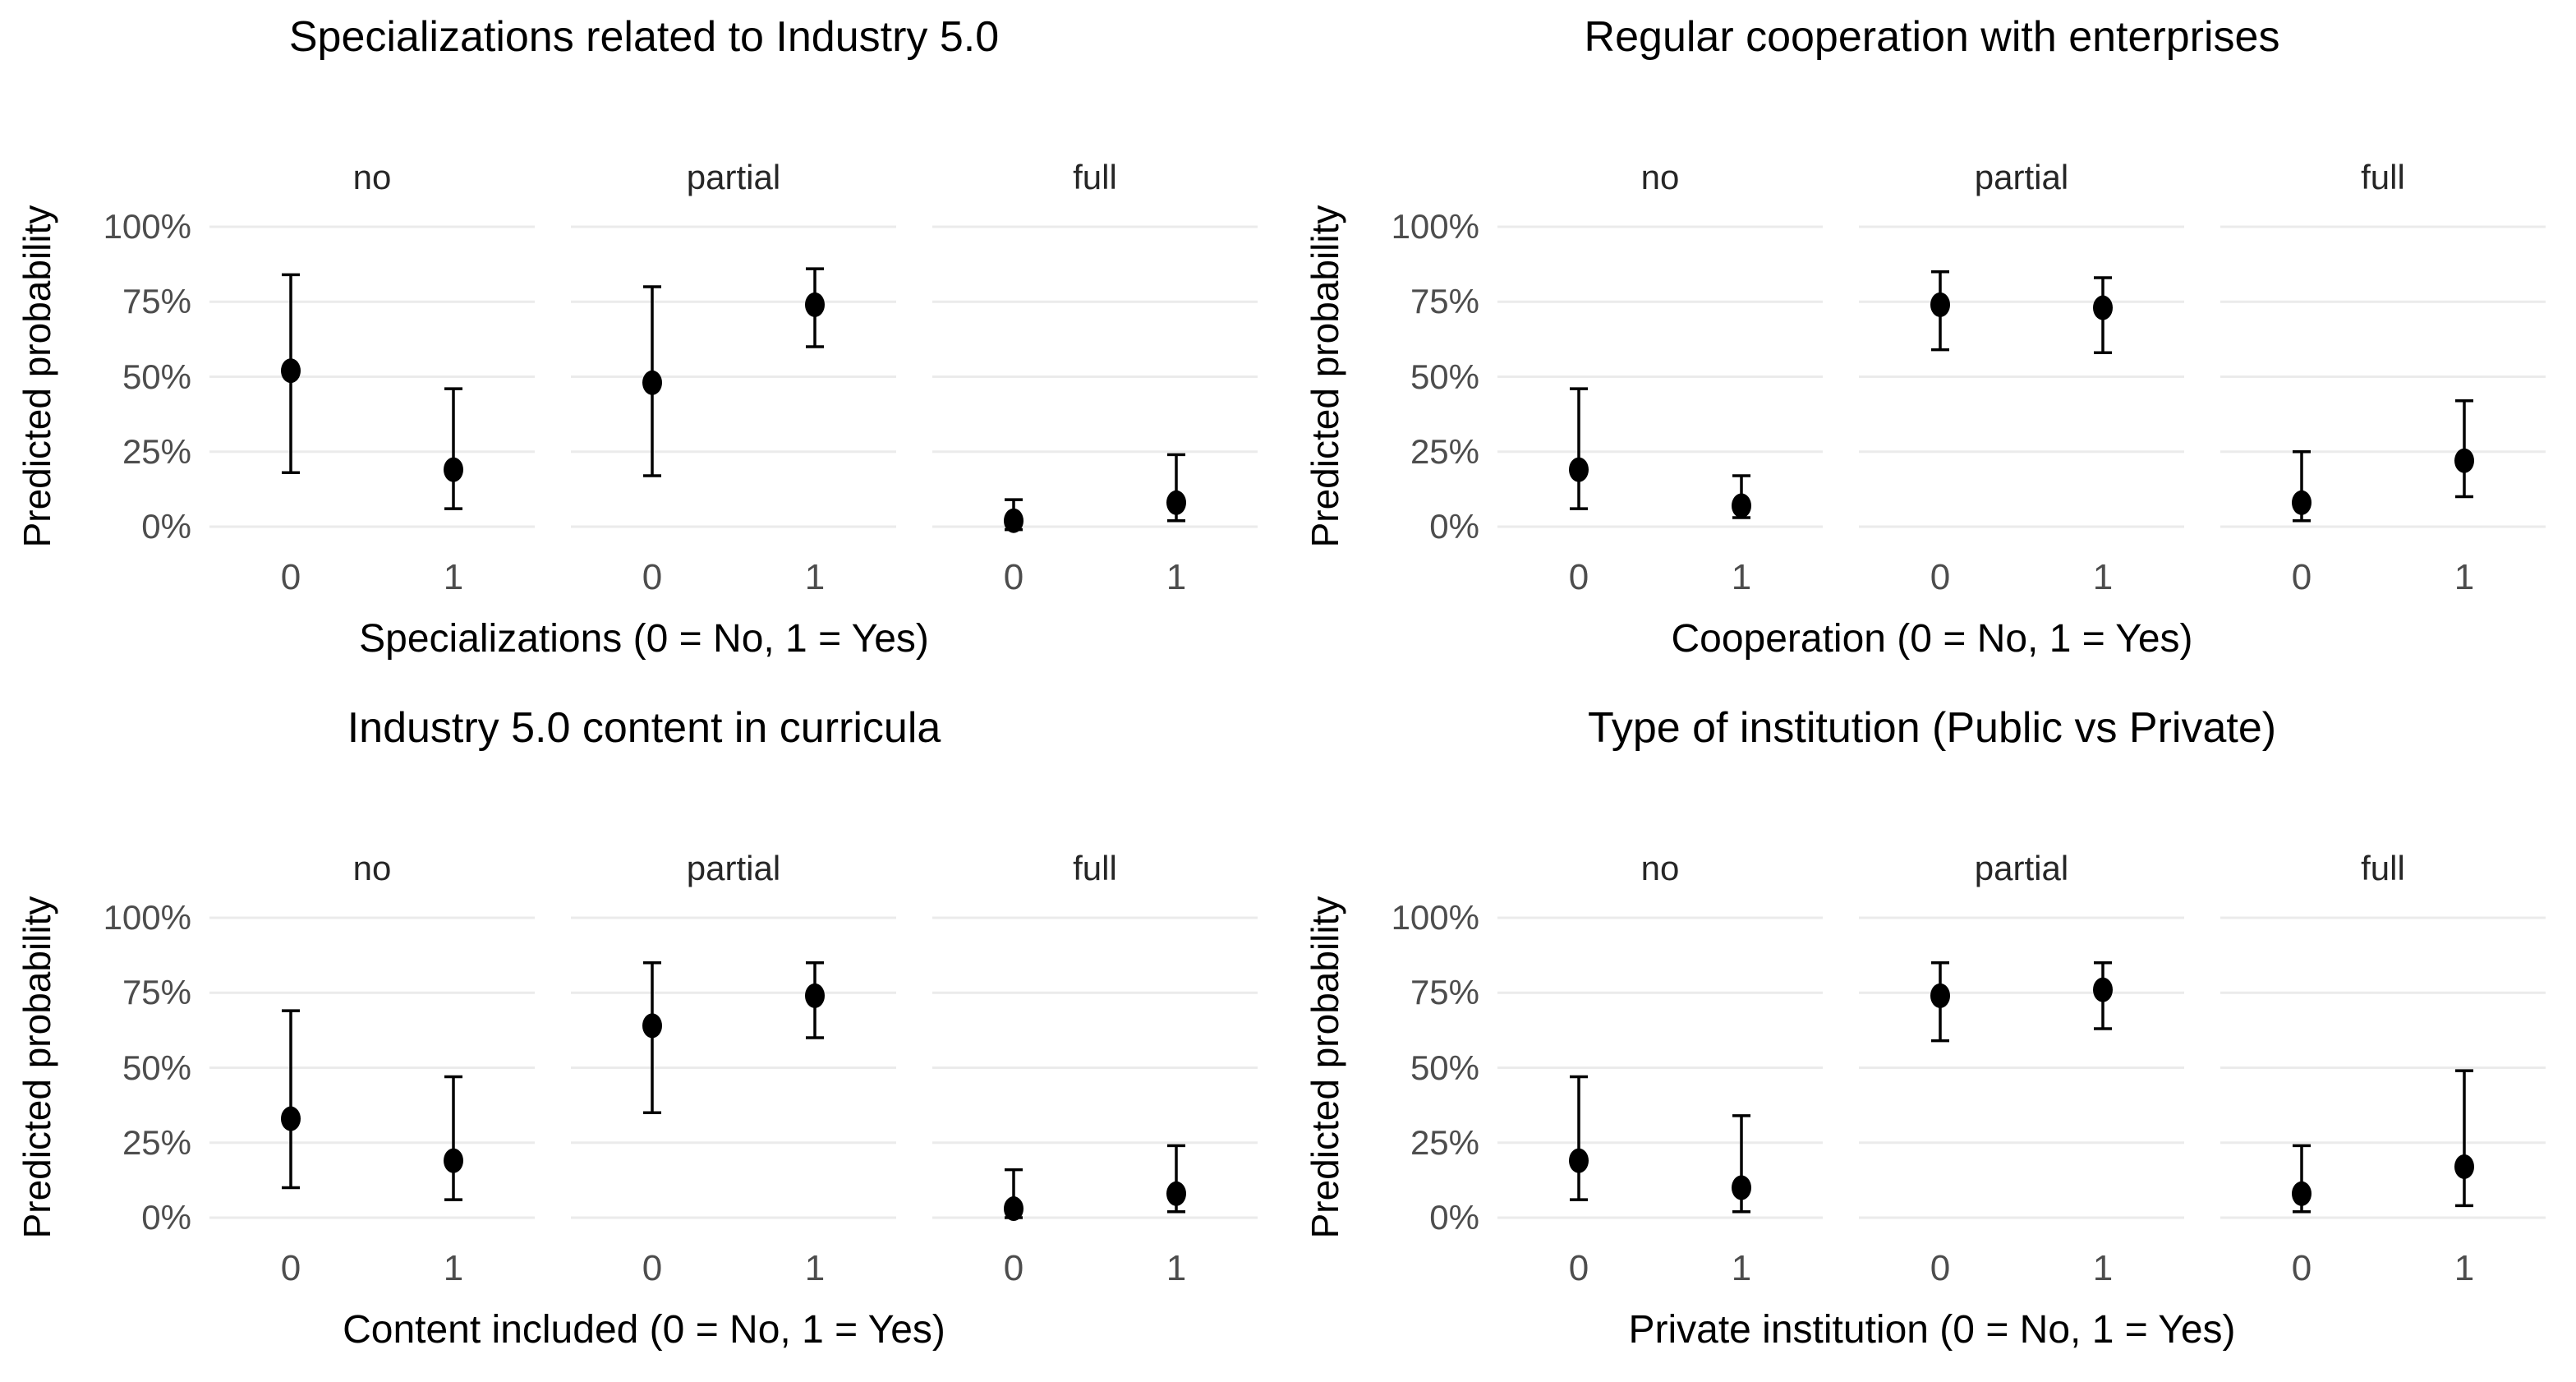  Describe the element at coordinates (733, 868) in the screenshot. I see `facet-strip-label: partial` at that location.